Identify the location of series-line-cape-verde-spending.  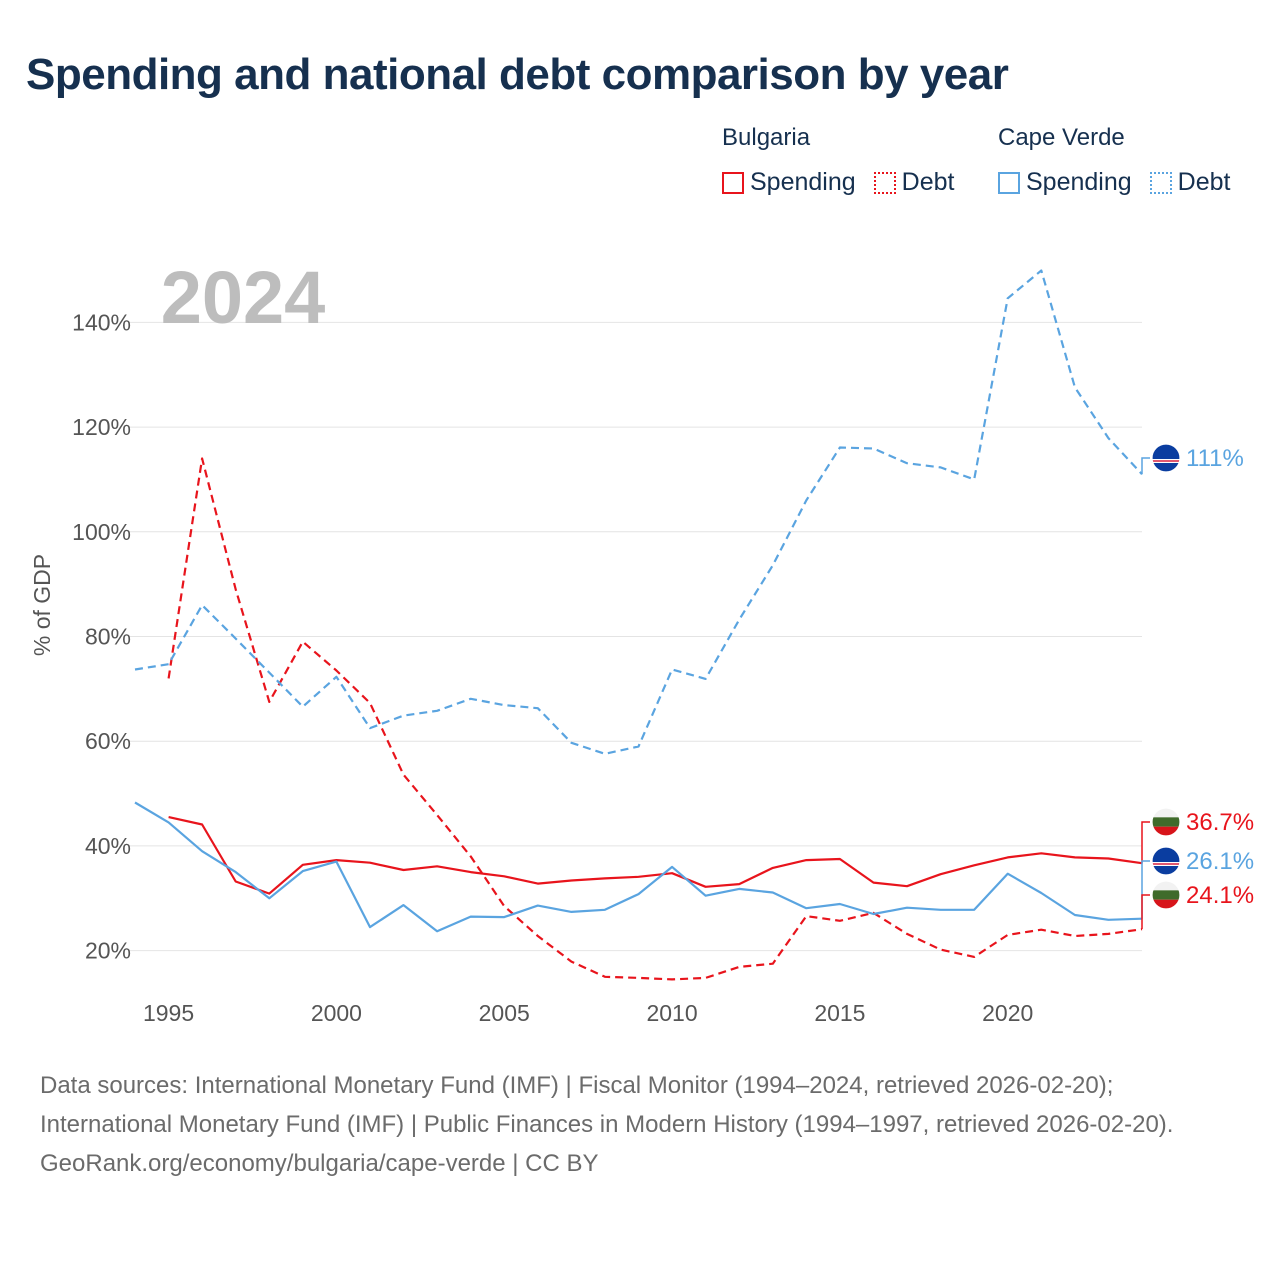
(638, 867).